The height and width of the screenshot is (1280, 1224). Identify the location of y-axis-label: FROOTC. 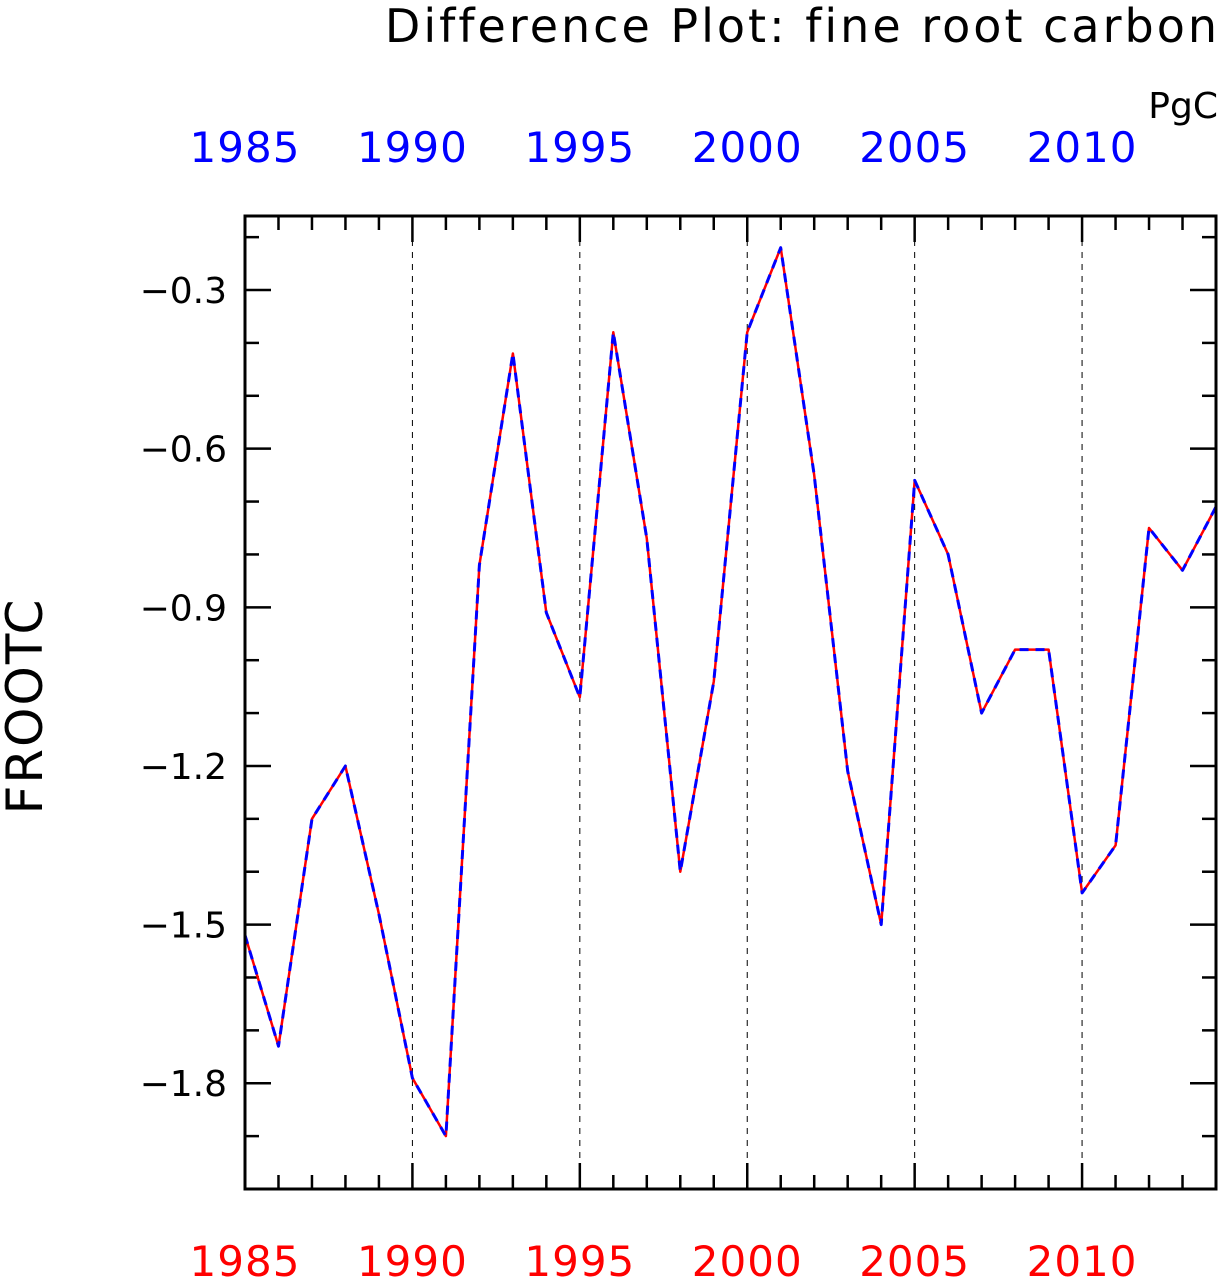
(27, 706).